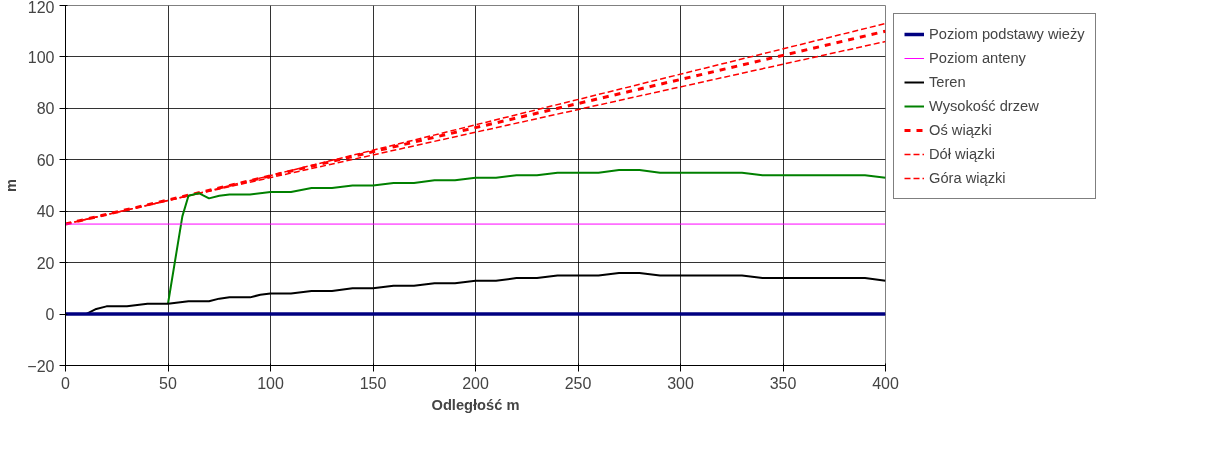  Describe the element at coordinates (475, 404) in the screenshot. I see `x-axis-title: Odległość m` at that location.